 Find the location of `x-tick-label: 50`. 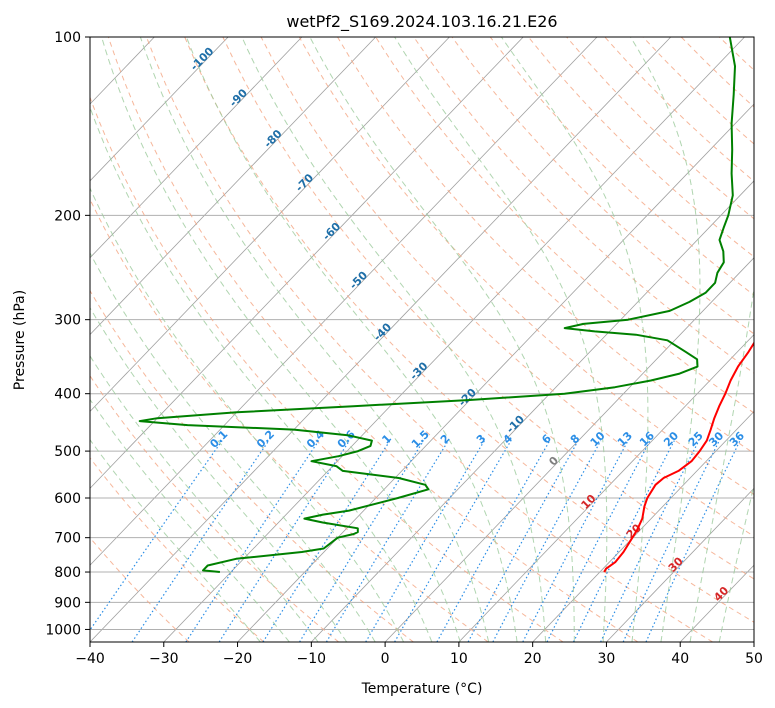

x-tick-label: 50 is located at coordinates (754, 659).